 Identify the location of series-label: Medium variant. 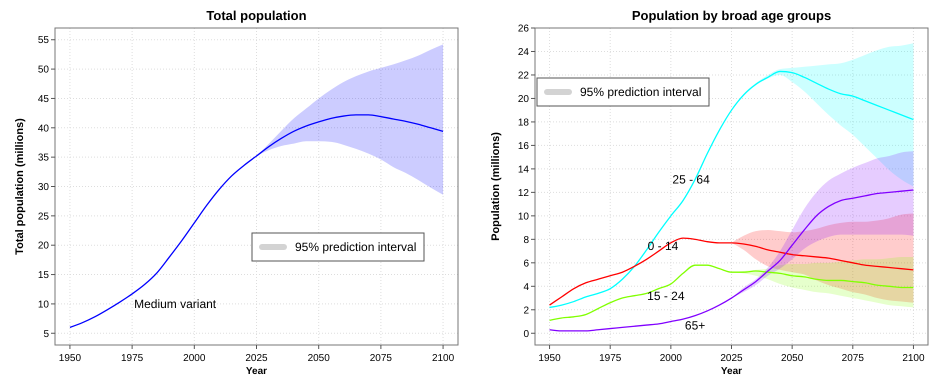
(175, 303).